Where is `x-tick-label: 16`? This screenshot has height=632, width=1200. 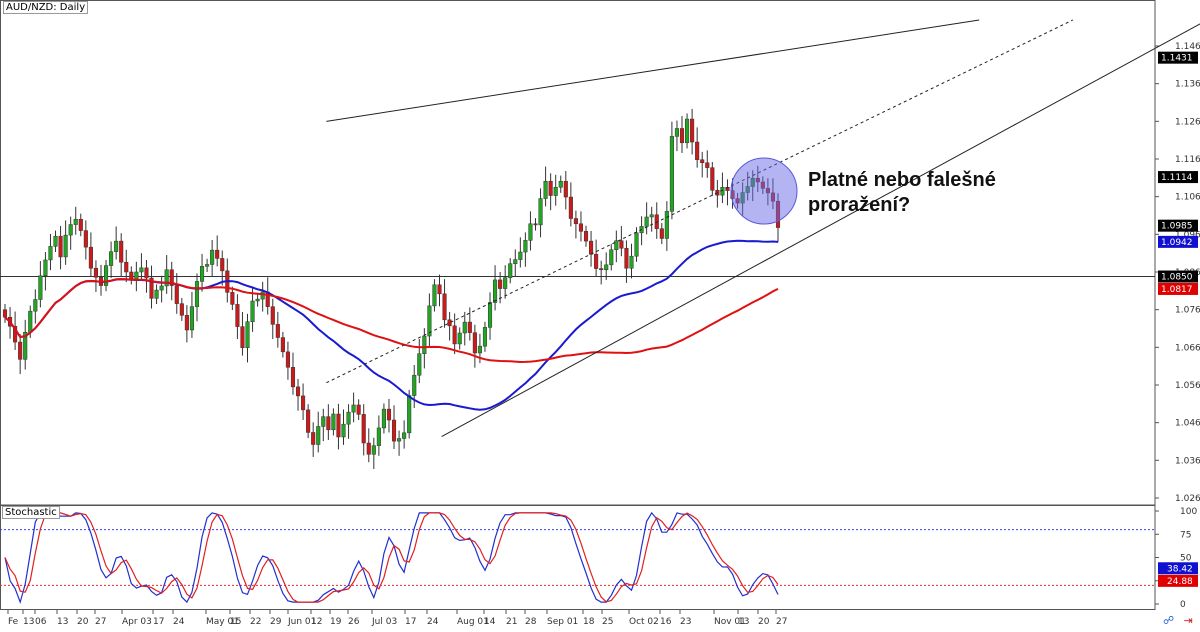
x-tick-label: 16 is located at coordinates (666, 622).